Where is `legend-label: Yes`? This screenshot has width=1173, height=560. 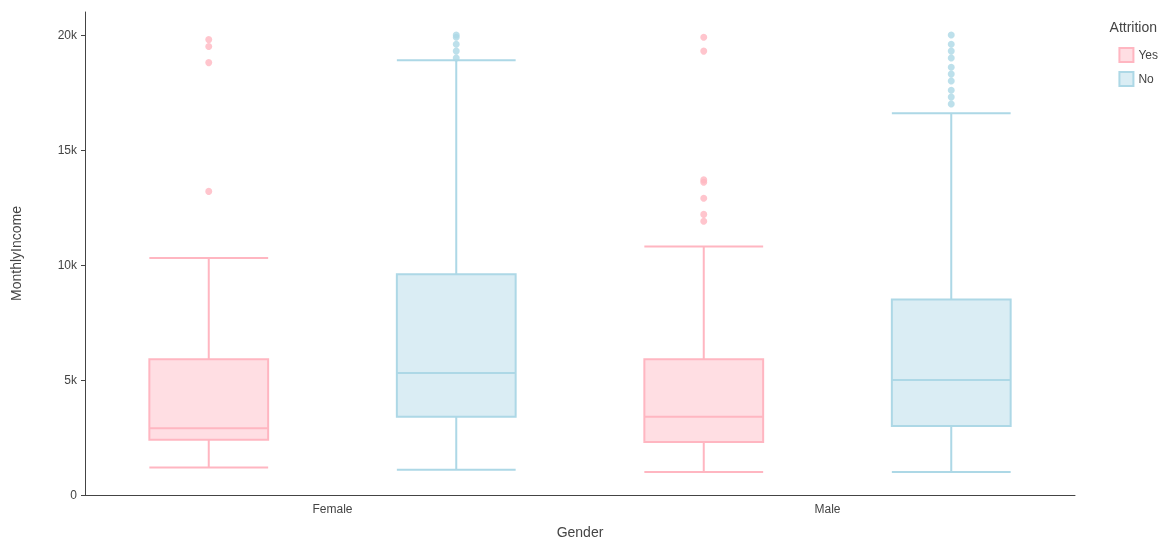
legend-label: Yes is located at coordinates (1148, 55).